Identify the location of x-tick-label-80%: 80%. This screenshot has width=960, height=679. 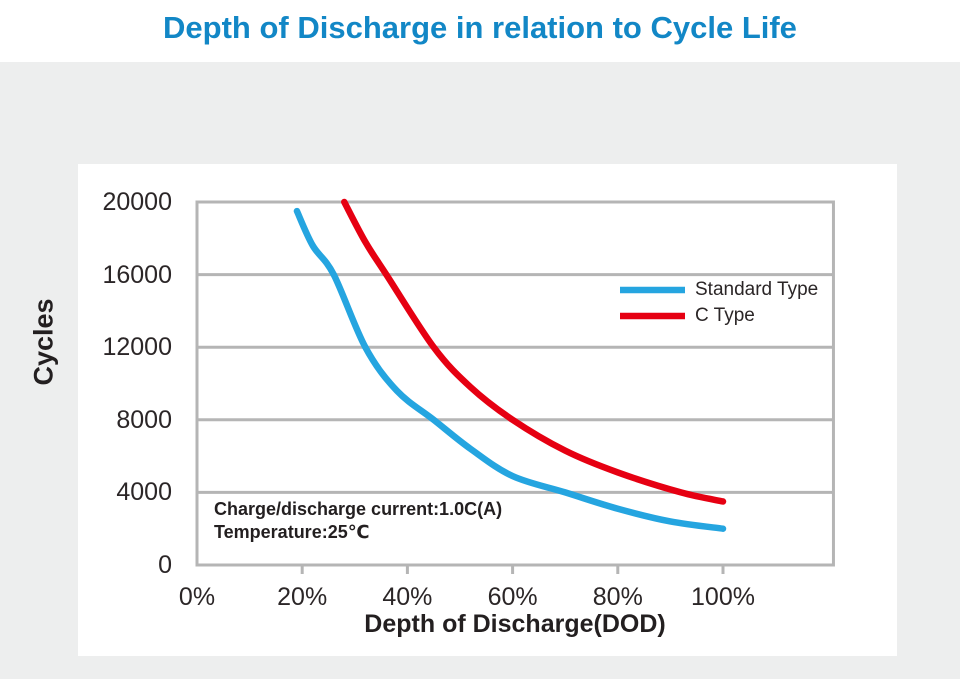
(617, 597).